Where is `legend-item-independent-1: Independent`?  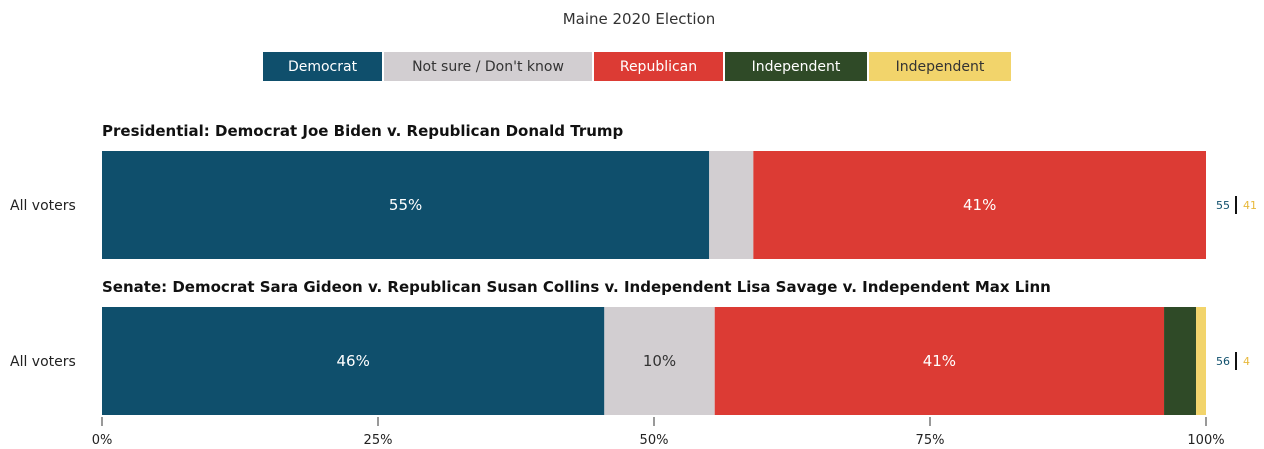 legend-item-independent-1: Independent is located at coordinates (796, 66).